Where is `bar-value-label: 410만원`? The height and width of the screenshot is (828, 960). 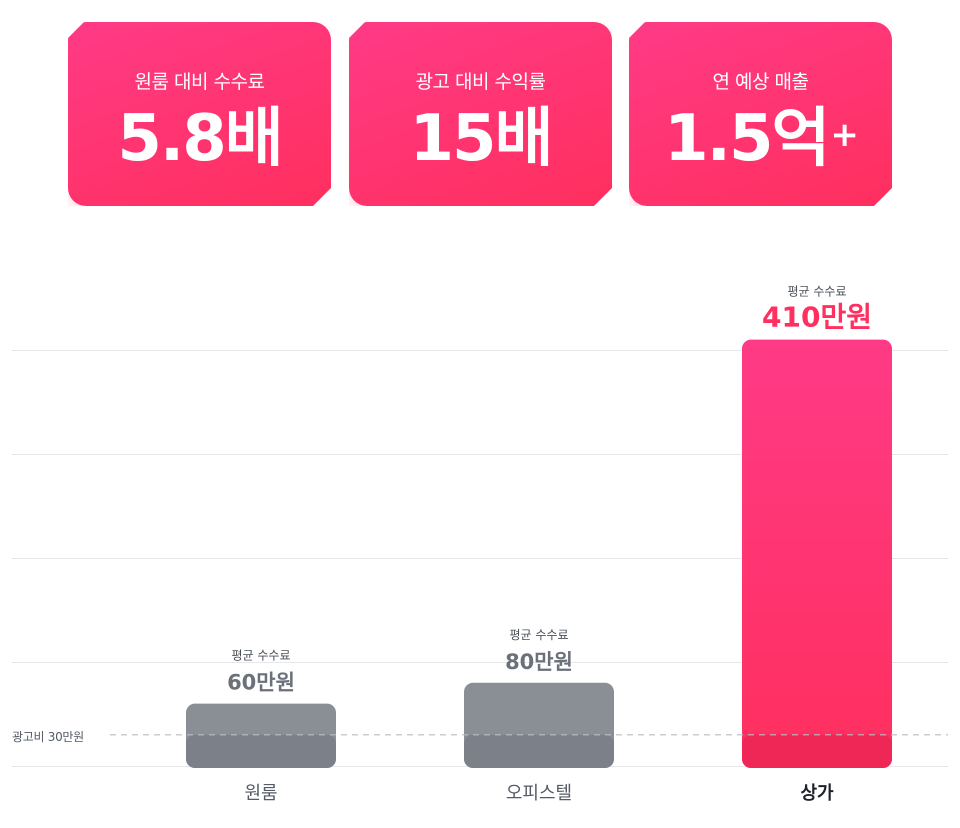 bar-value-label: 410만원 is located at coordinates (817, 317).